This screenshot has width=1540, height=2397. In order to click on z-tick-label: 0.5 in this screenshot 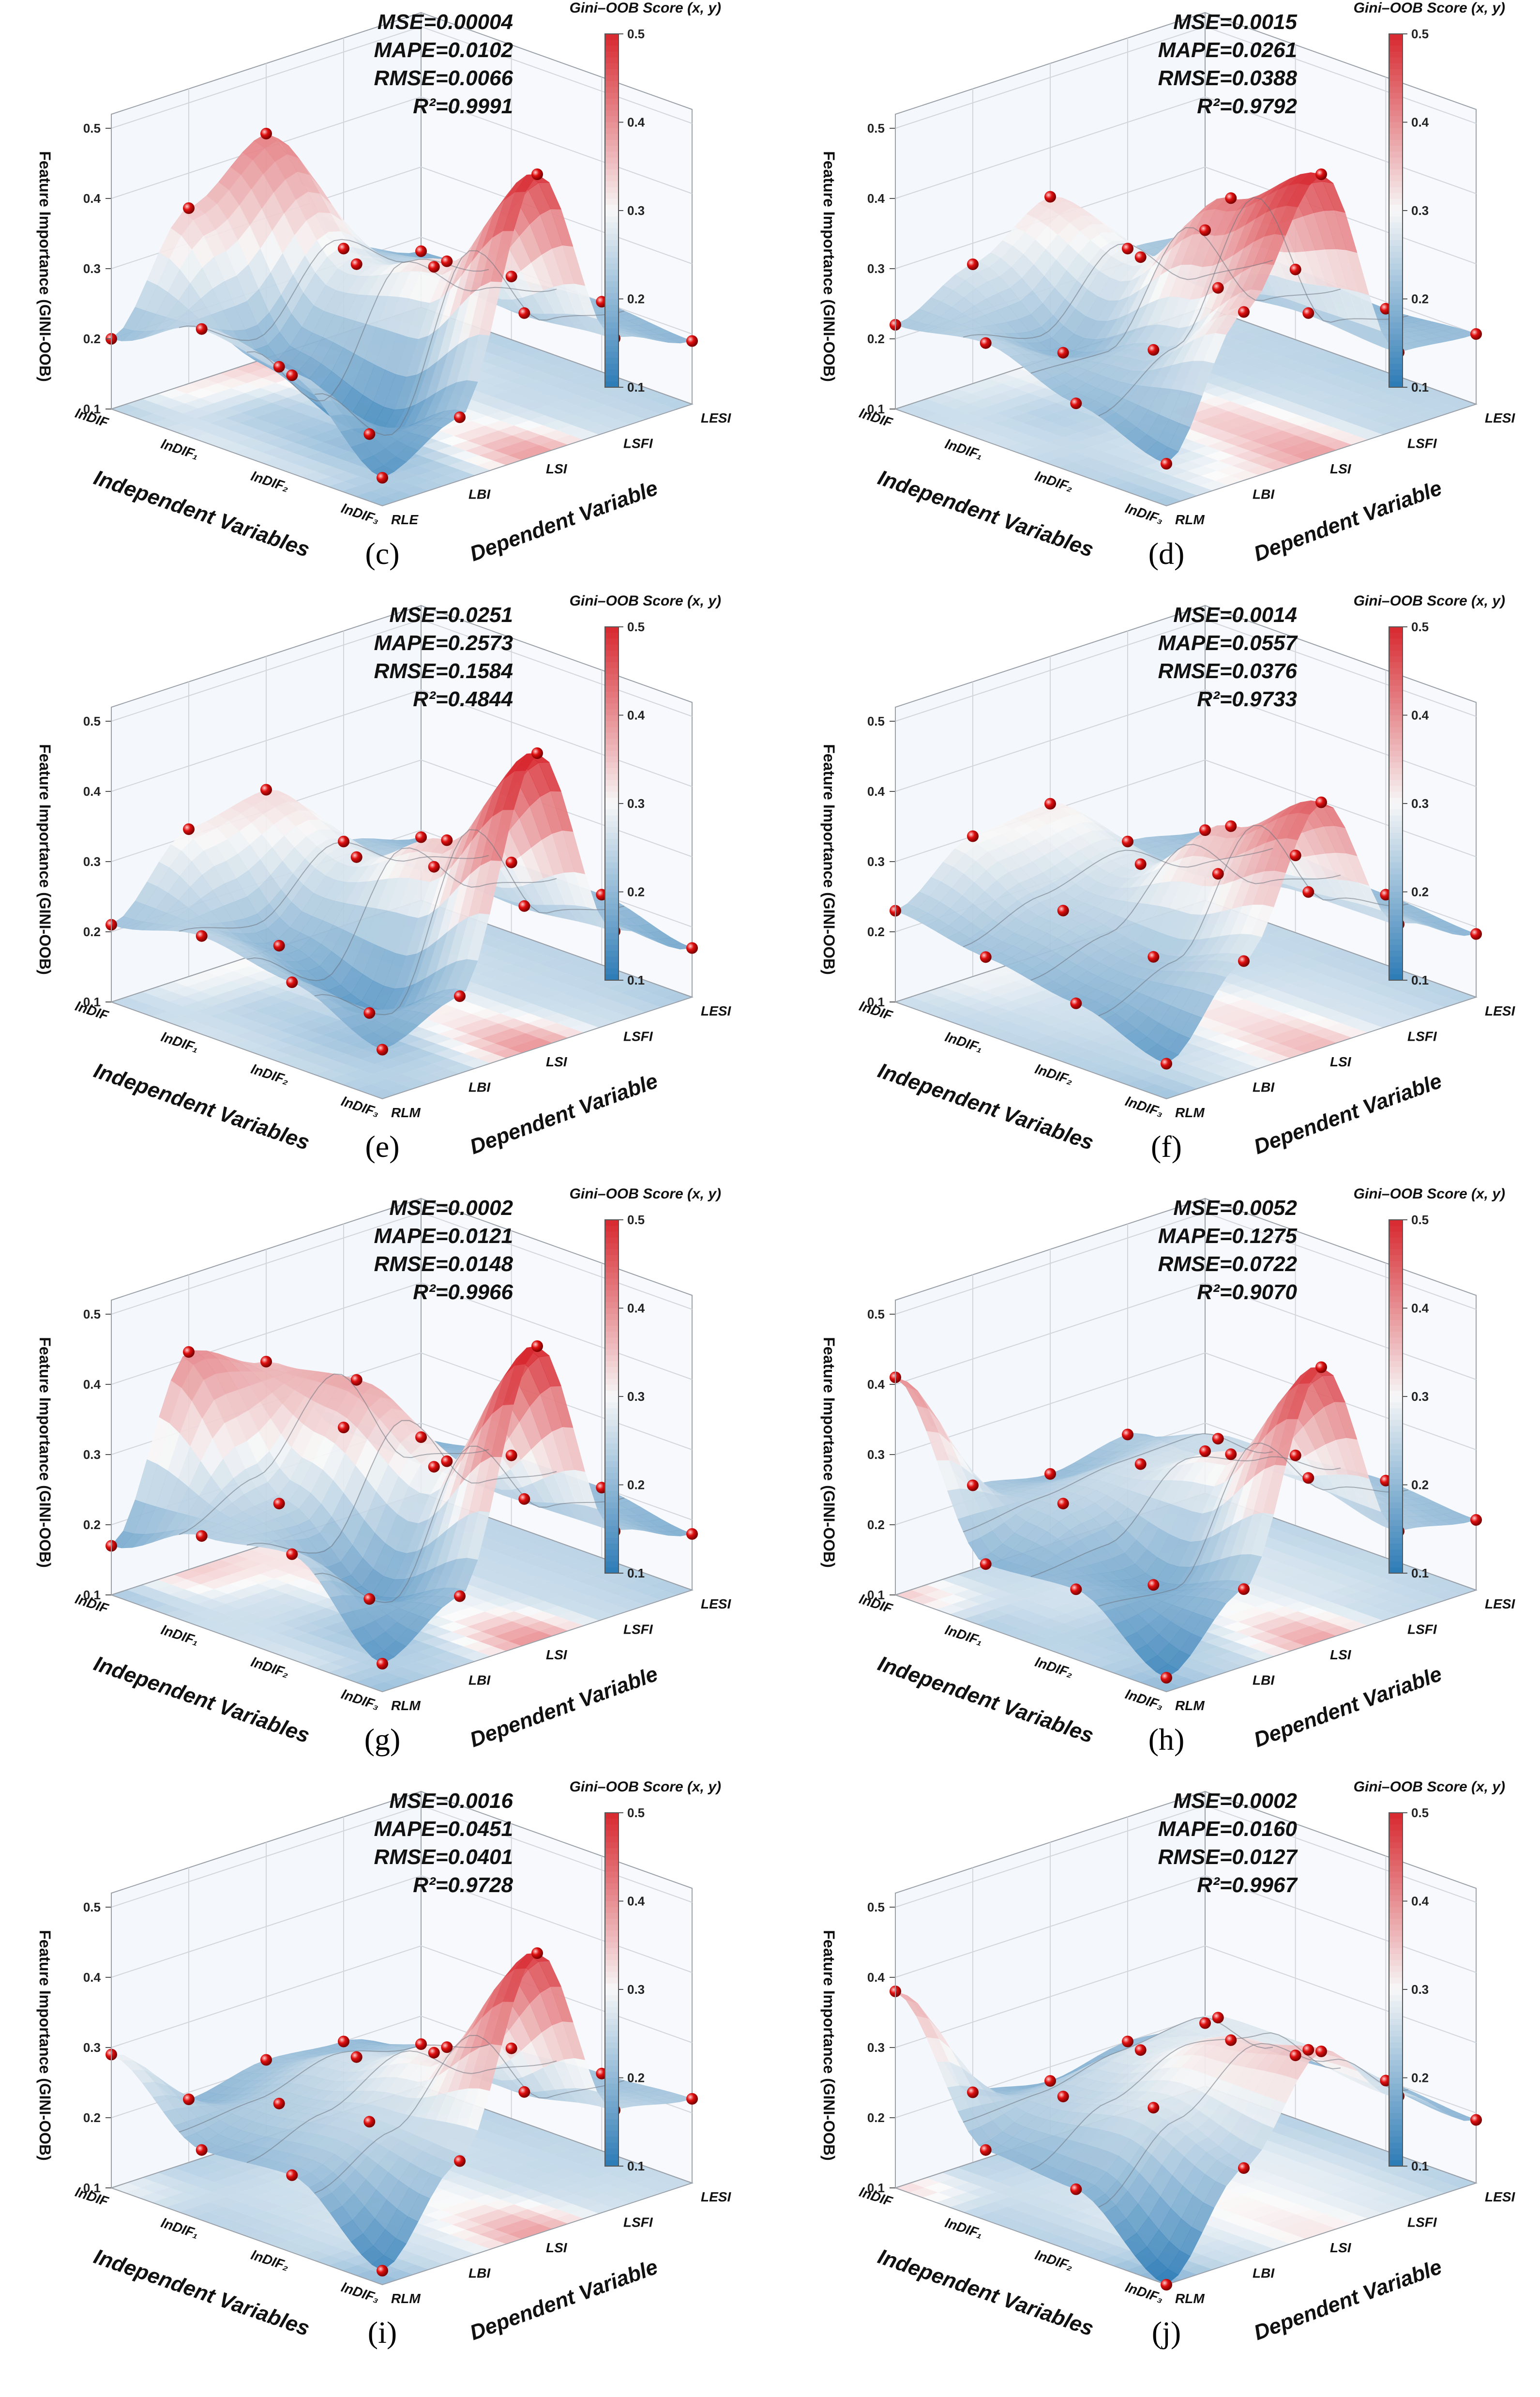, I will do `click(876, 721)`.